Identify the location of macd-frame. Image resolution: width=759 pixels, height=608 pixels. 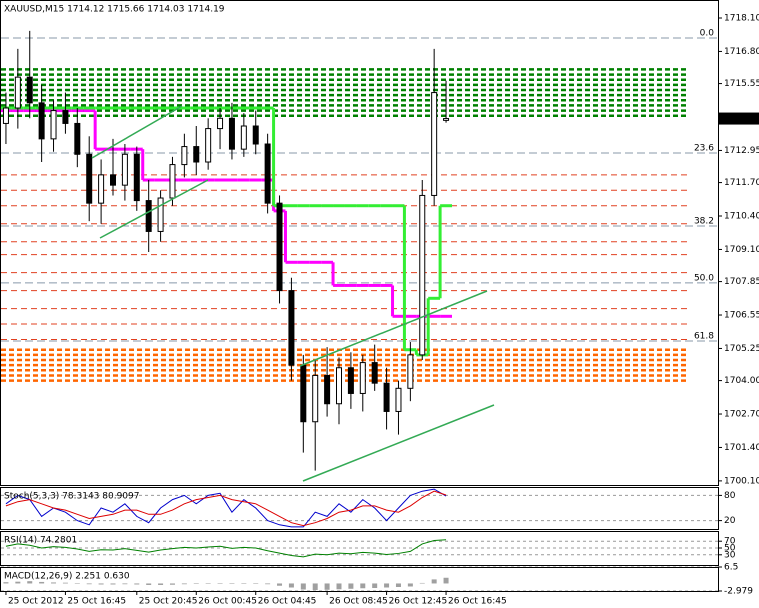
(359, 579).